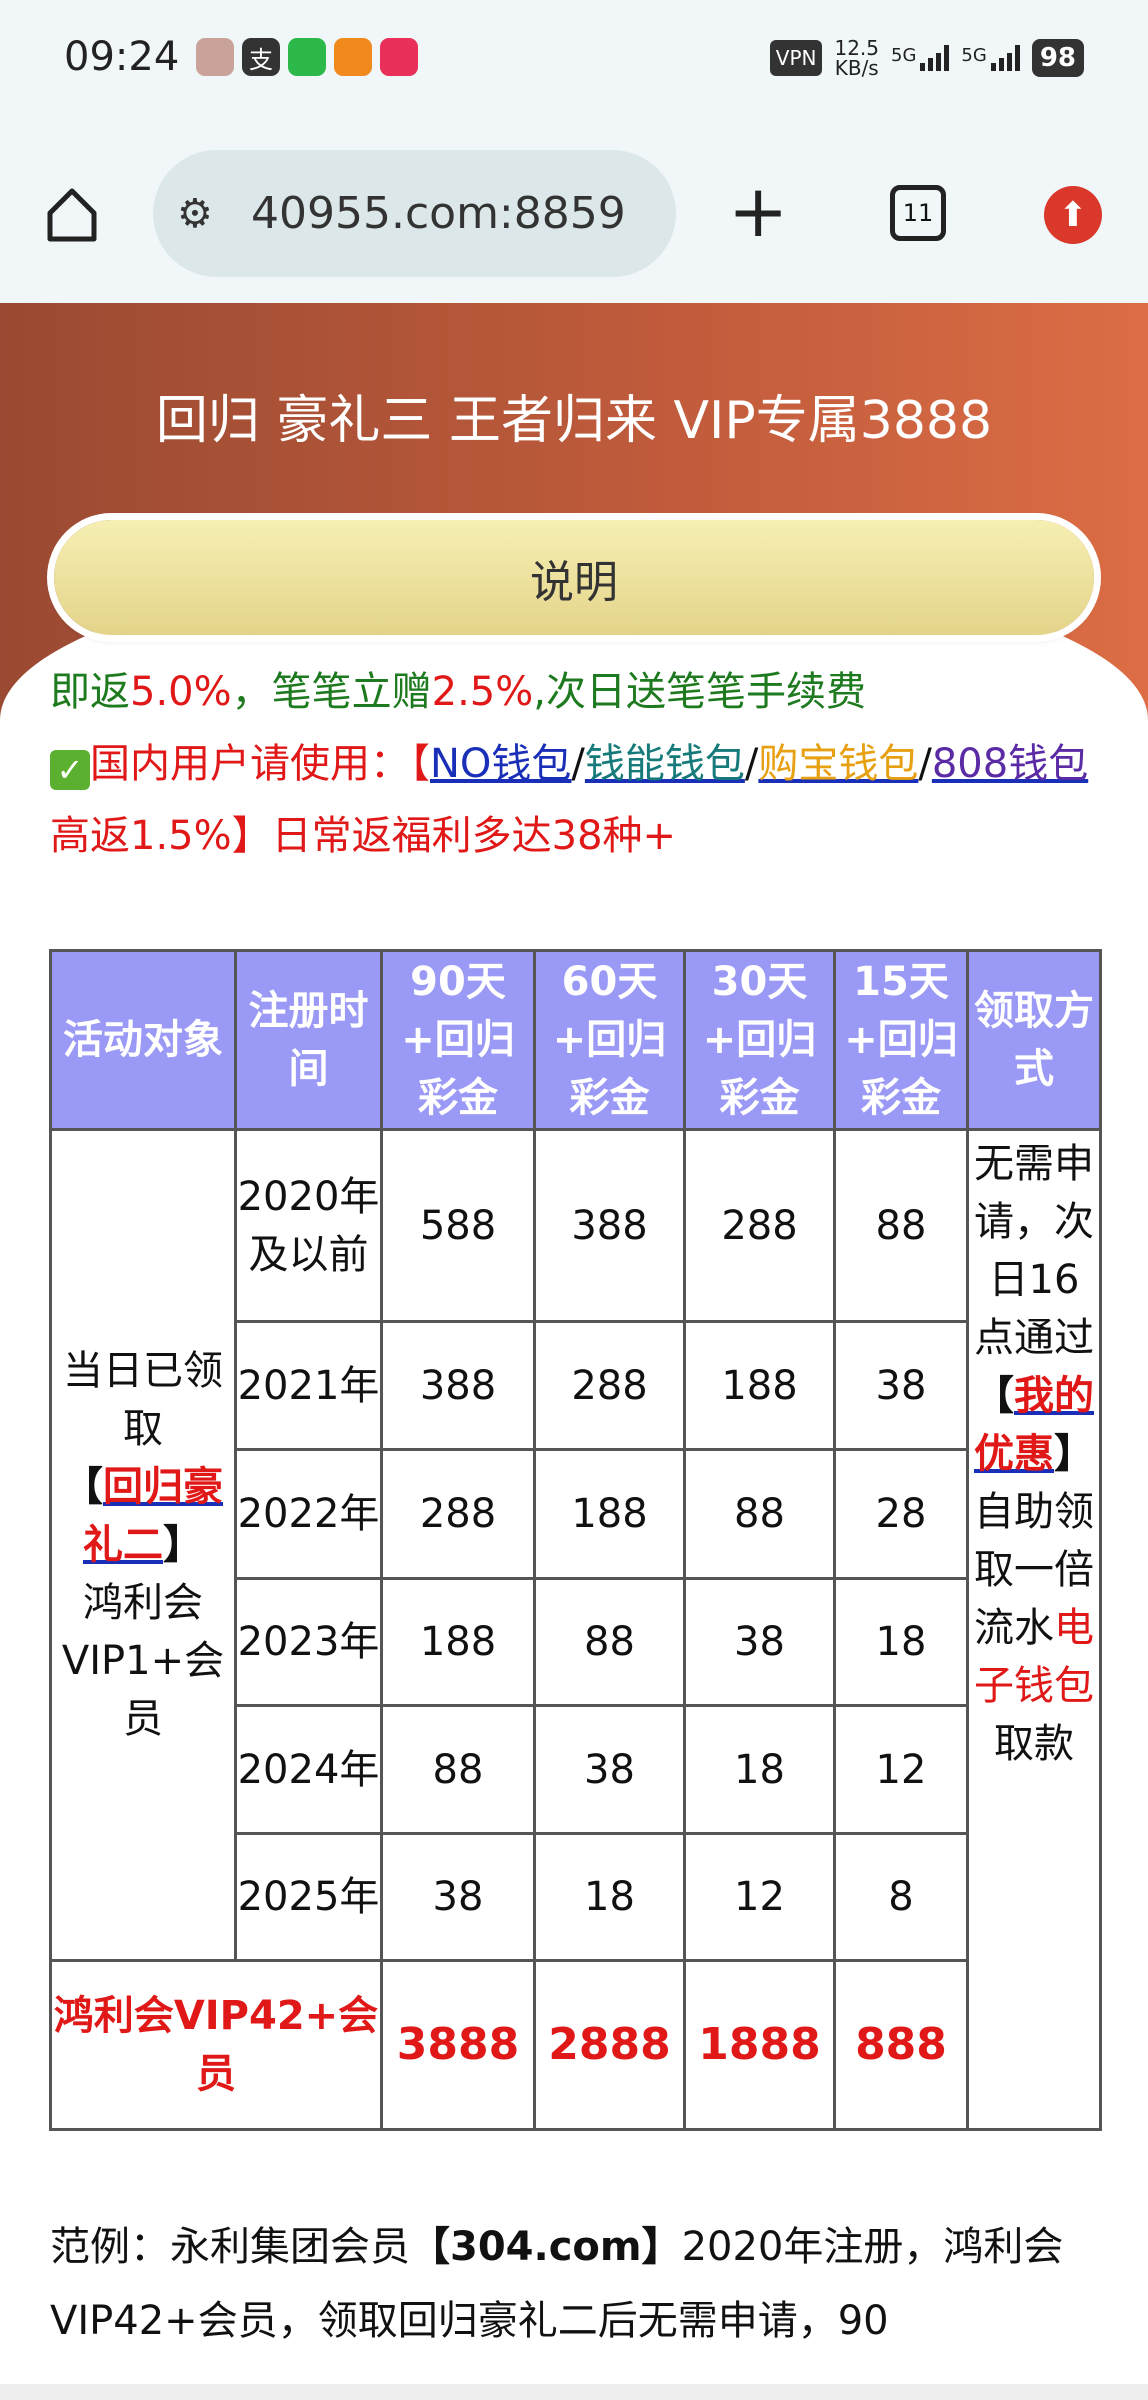 This screenshot has height=2400, width=1148. Describe the element at coordinates (458, 1040) in the screenshot. I see `header-cell: 90天+回归彩金` at that location.